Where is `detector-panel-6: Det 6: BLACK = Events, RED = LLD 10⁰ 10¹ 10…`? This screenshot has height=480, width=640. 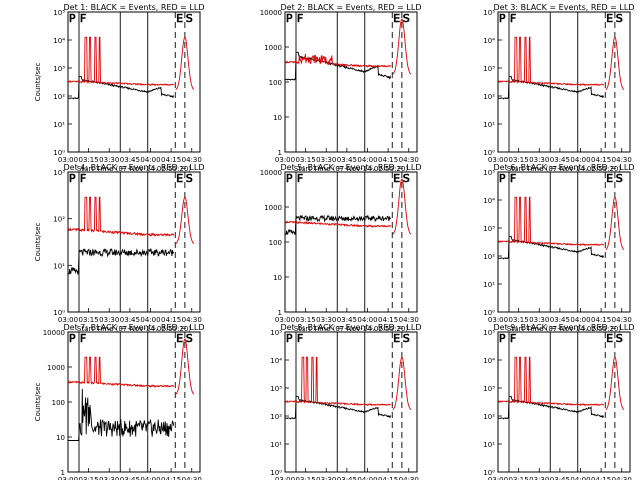
detector-panel-6: Det 6: BLACK = Events, RED = LLD 10⁰ 10¹ 10… is located at coordinates (558, 248).